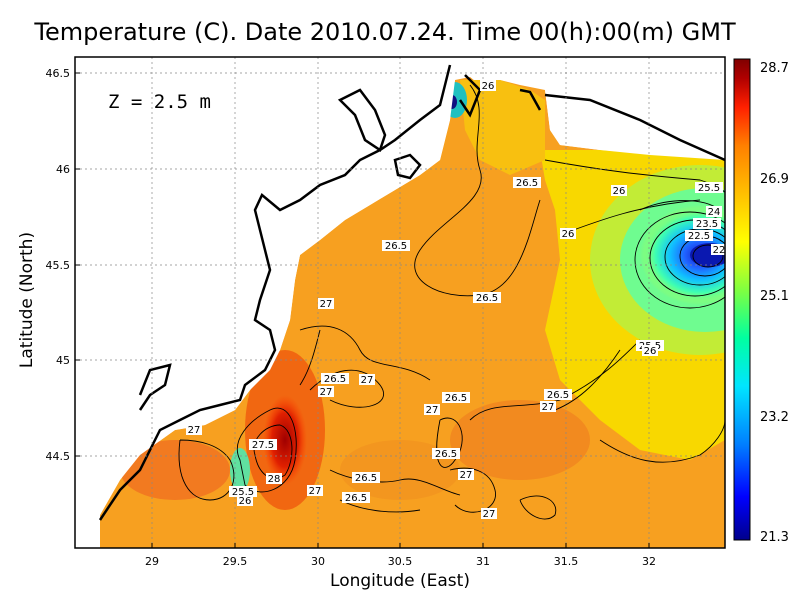 This screenshot has width=800, height=600. Describe the element at coordinates (318, 561) in the screenshot. I see `x-tick-label: 30` at that location.